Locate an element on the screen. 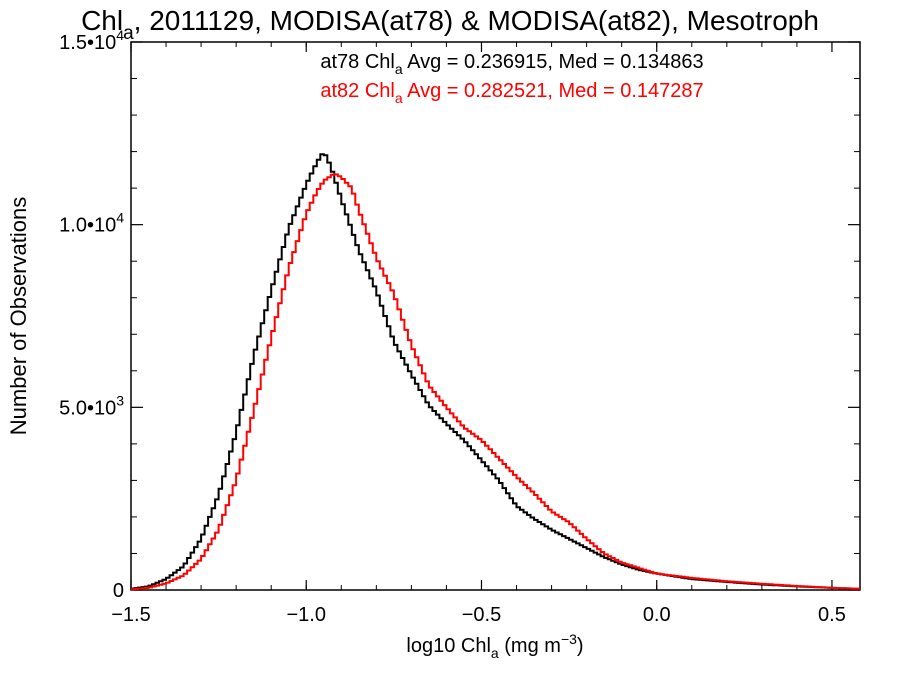  x-tick-label: 0.5 is located at coordinates (832, 615).